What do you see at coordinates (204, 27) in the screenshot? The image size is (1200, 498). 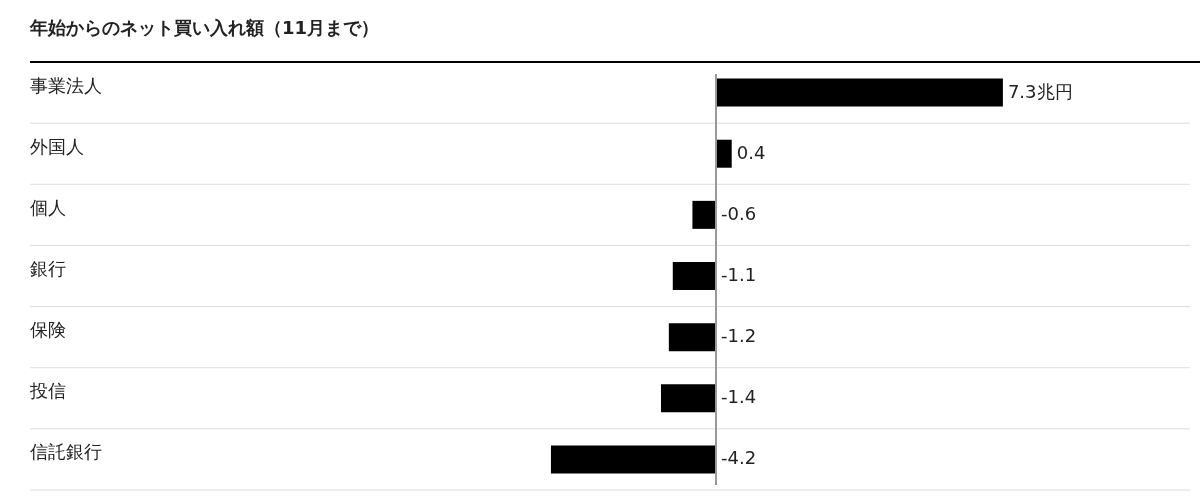 I see `text: 年始からのネット買い入れ額（11月まで）` at bounding box center [204, 27].